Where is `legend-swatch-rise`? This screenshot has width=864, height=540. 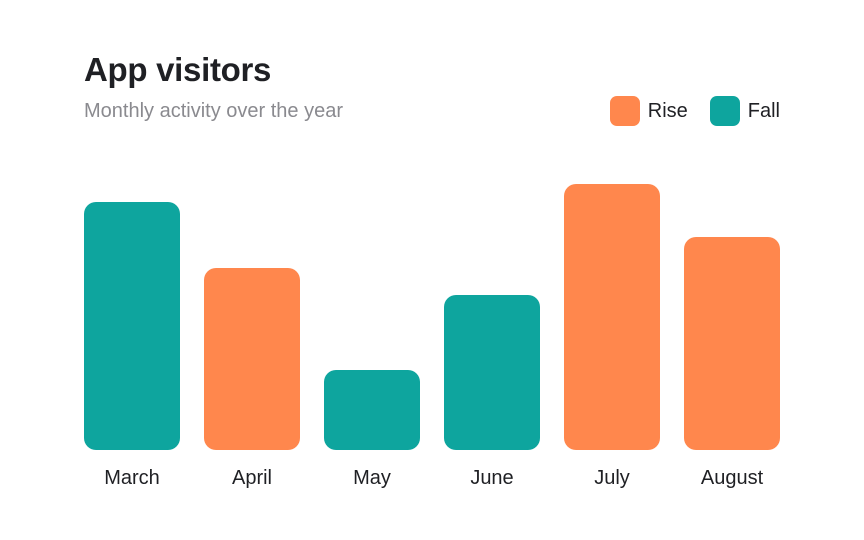
legend-swatch-rise is located at coordinates (624, 111).